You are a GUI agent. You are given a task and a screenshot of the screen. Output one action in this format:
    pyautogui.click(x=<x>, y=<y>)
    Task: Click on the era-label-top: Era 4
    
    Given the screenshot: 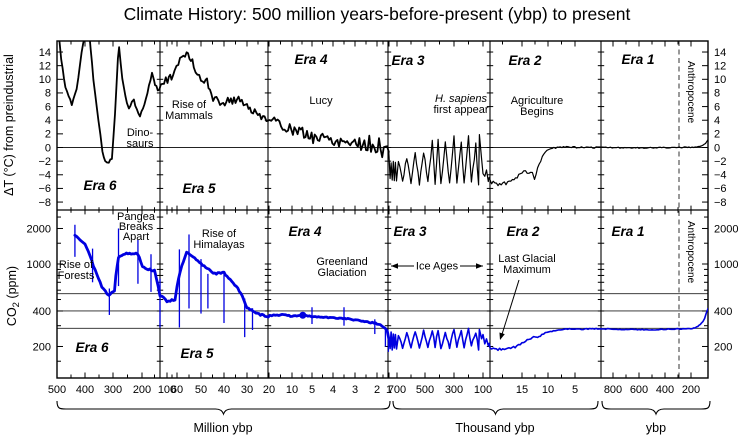 What is the action you would take?
    pyautogui.click(x=311, y=59)
    